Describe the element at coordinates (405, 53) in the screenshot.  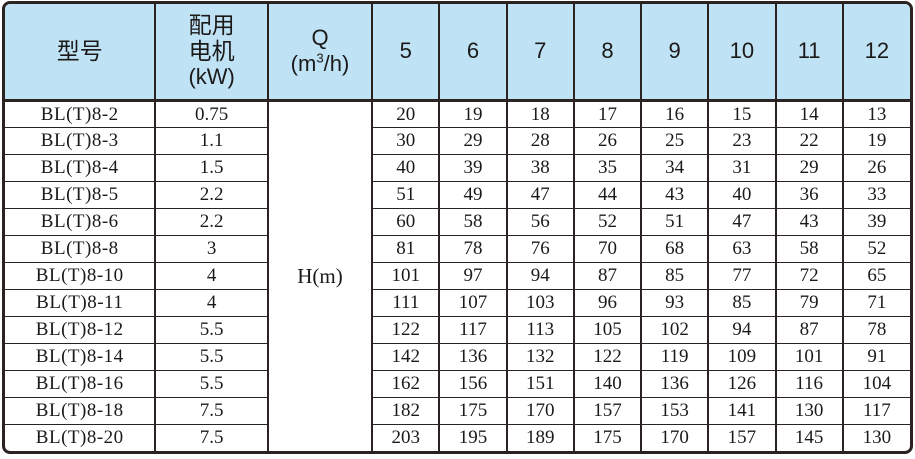
I see `flow-value-header: 5` at that location.